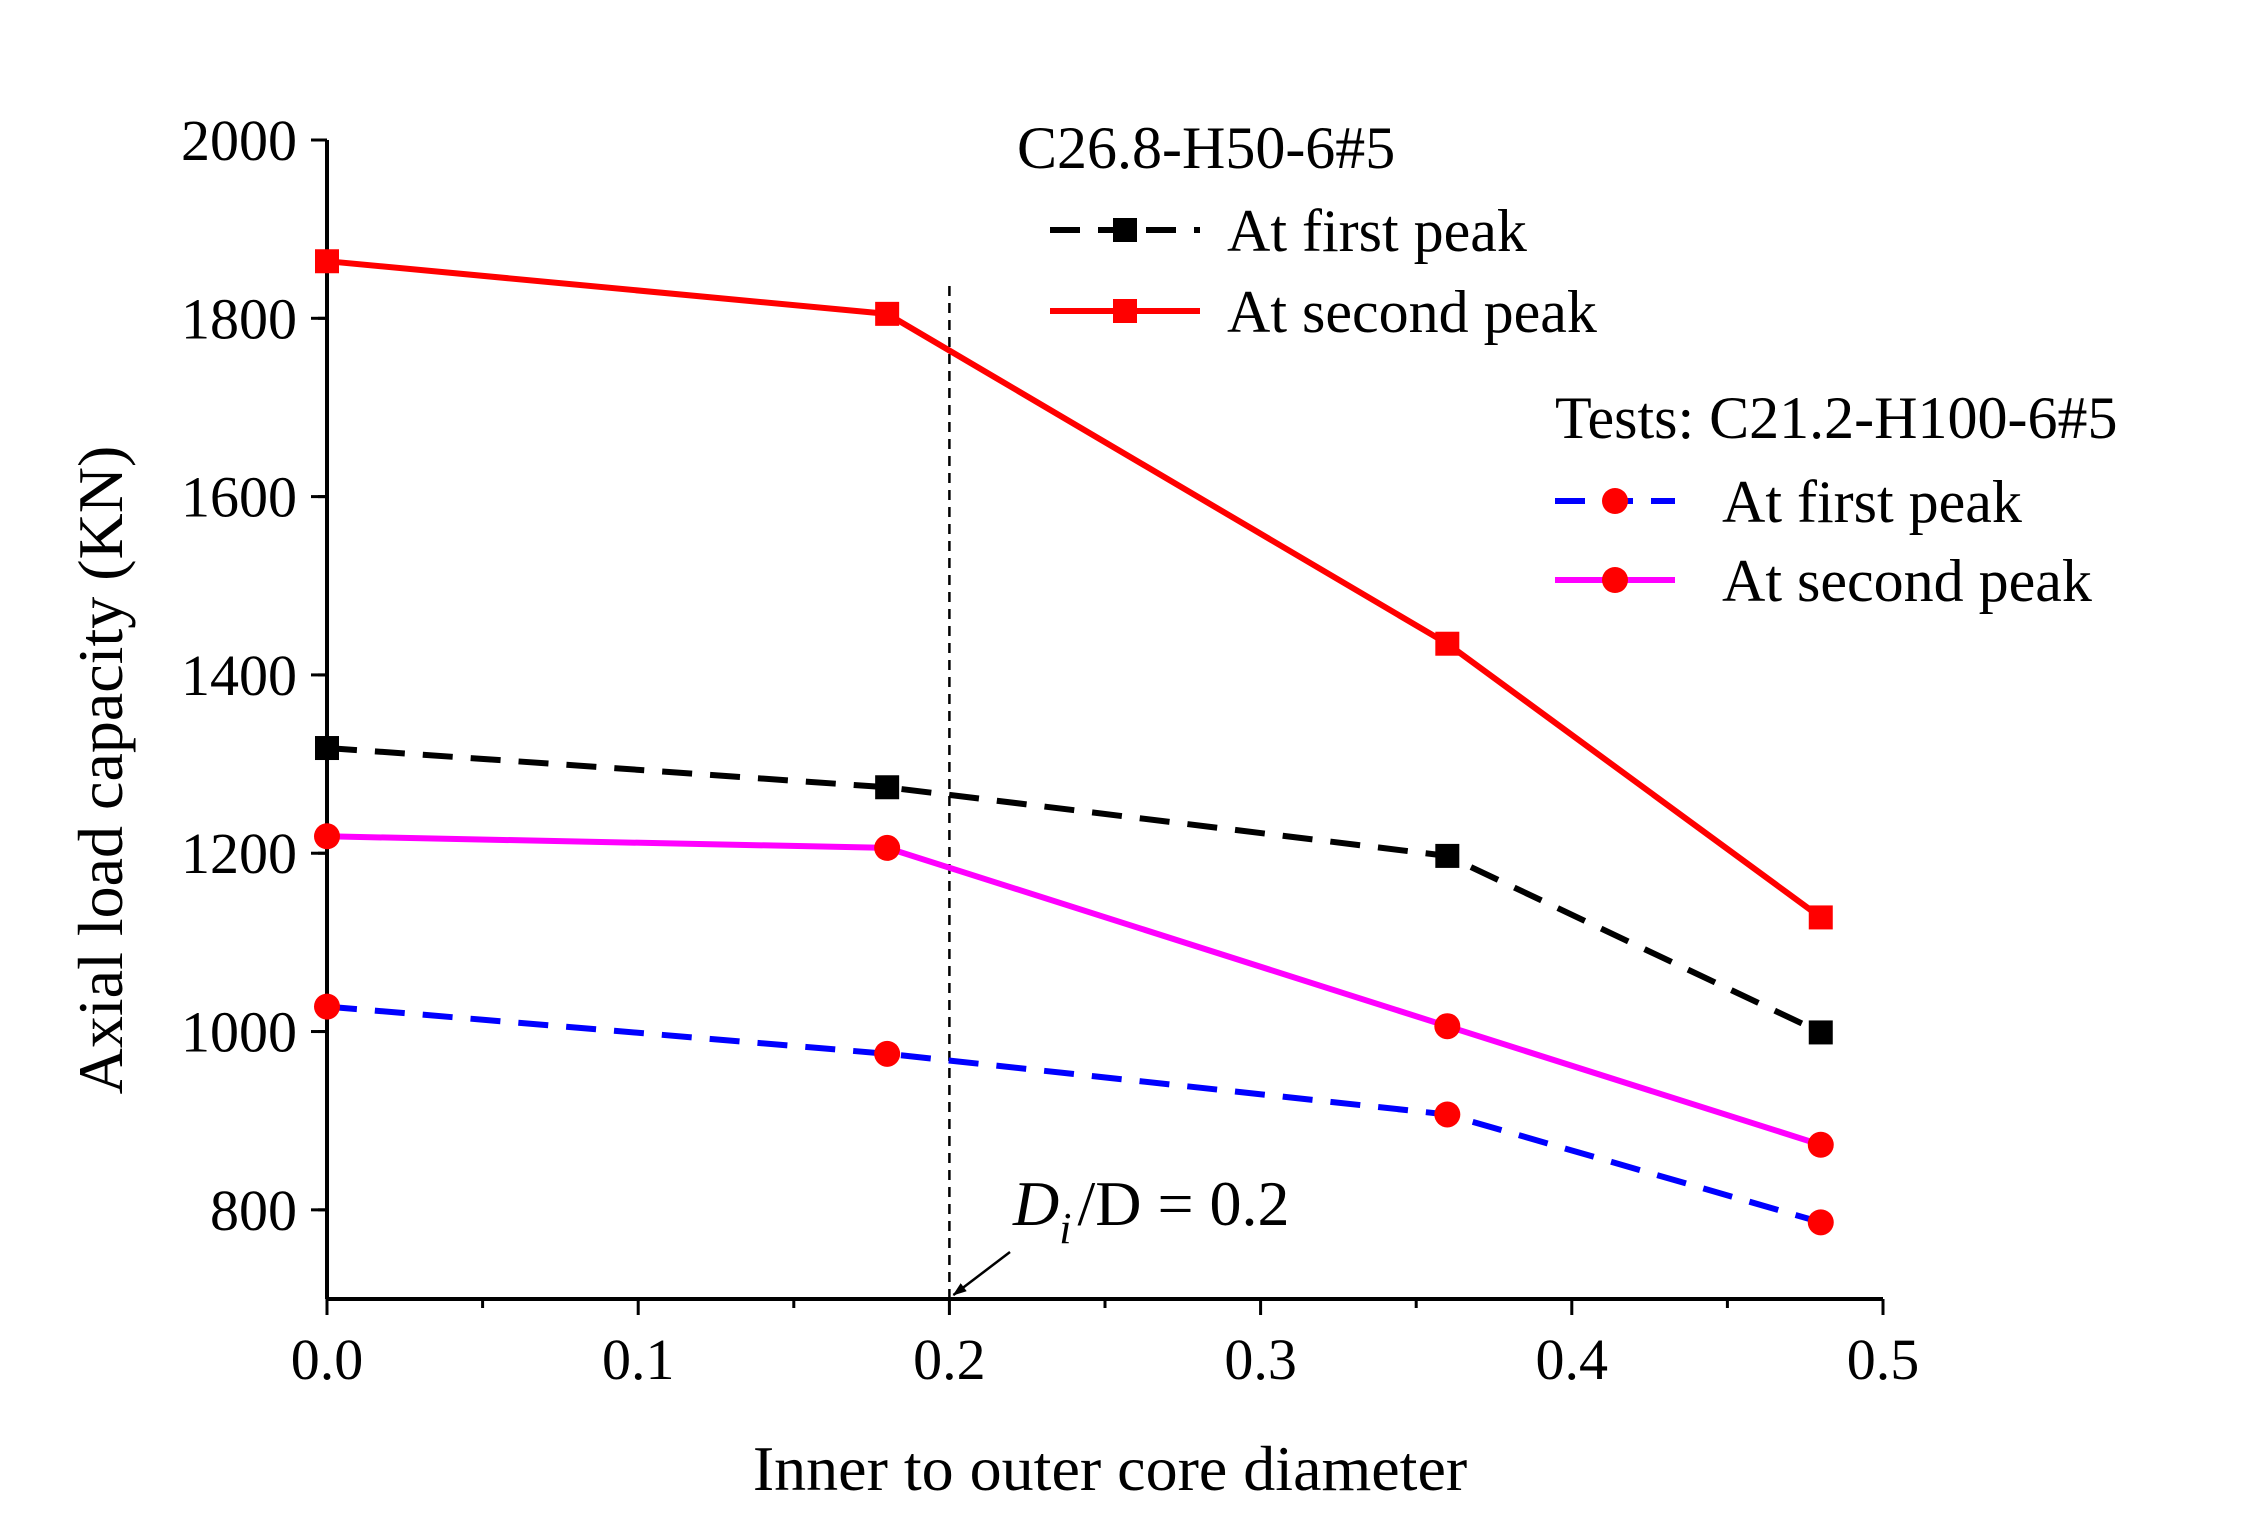  I want to click on y-tick-label: 2000, so click(239, 140).